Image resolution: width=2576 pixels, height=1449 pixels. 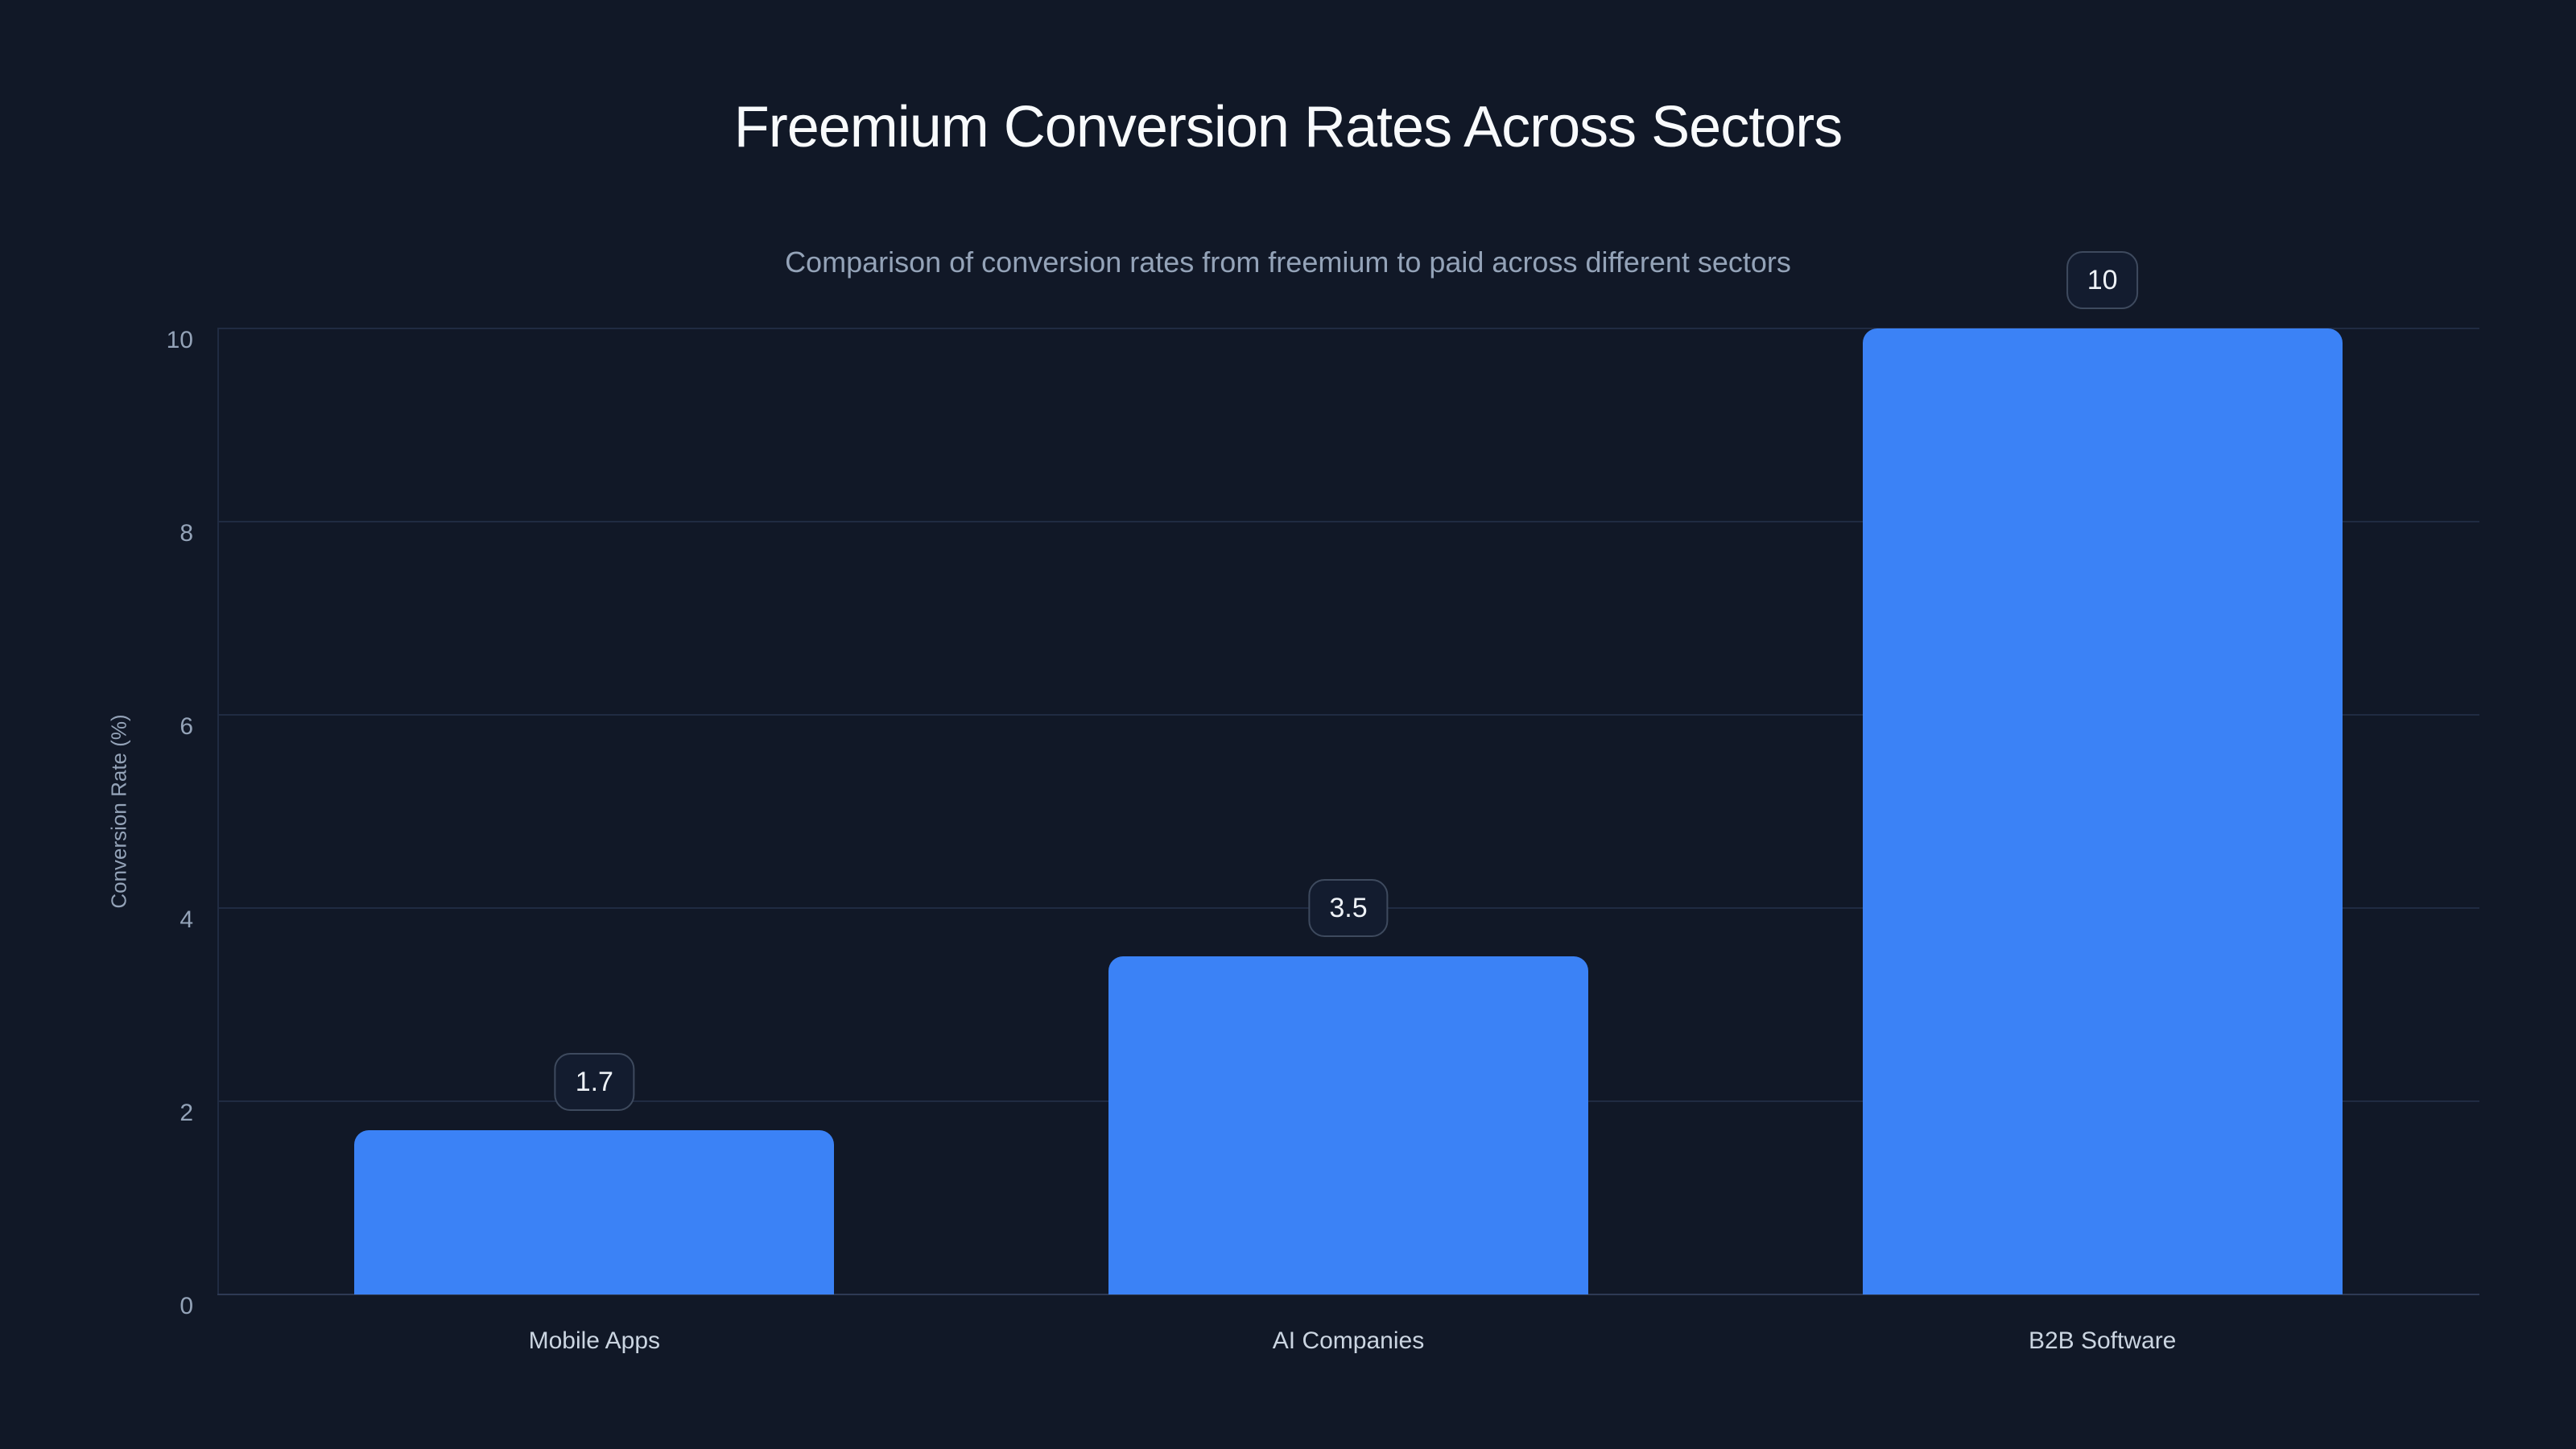 What do you see at coordinates (186, 533) in the screenshot?
I see `y-tick-label-8: 8` at bounding box center [186, 533].